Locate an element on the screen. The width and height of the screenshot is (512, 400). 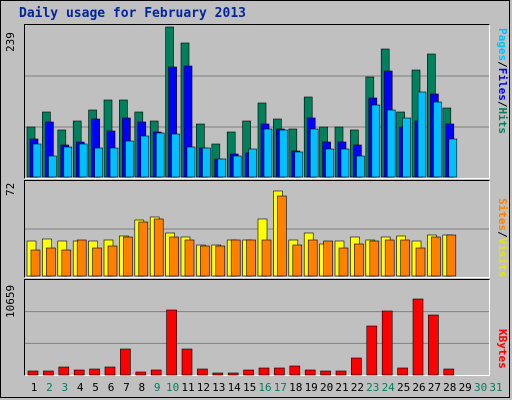
x-tick-label: 25 is located at coordinates (403, 387).